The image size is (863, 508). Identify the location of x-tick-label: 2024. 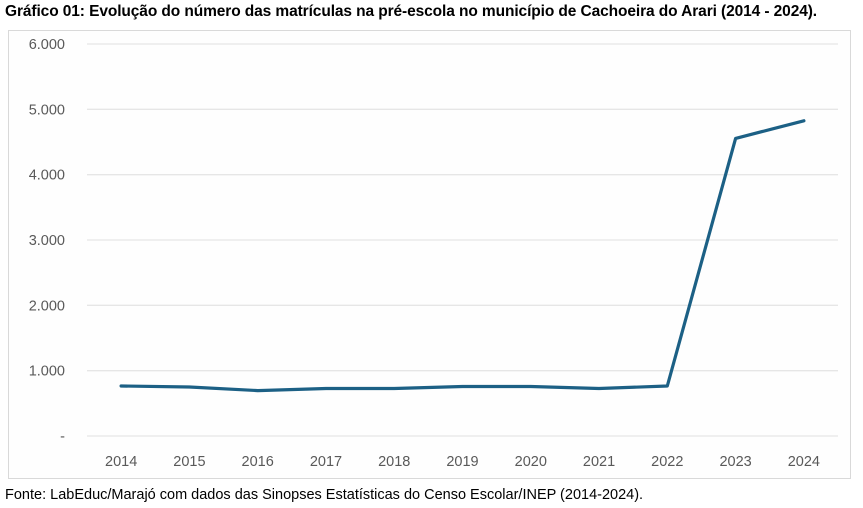
(804, 462).